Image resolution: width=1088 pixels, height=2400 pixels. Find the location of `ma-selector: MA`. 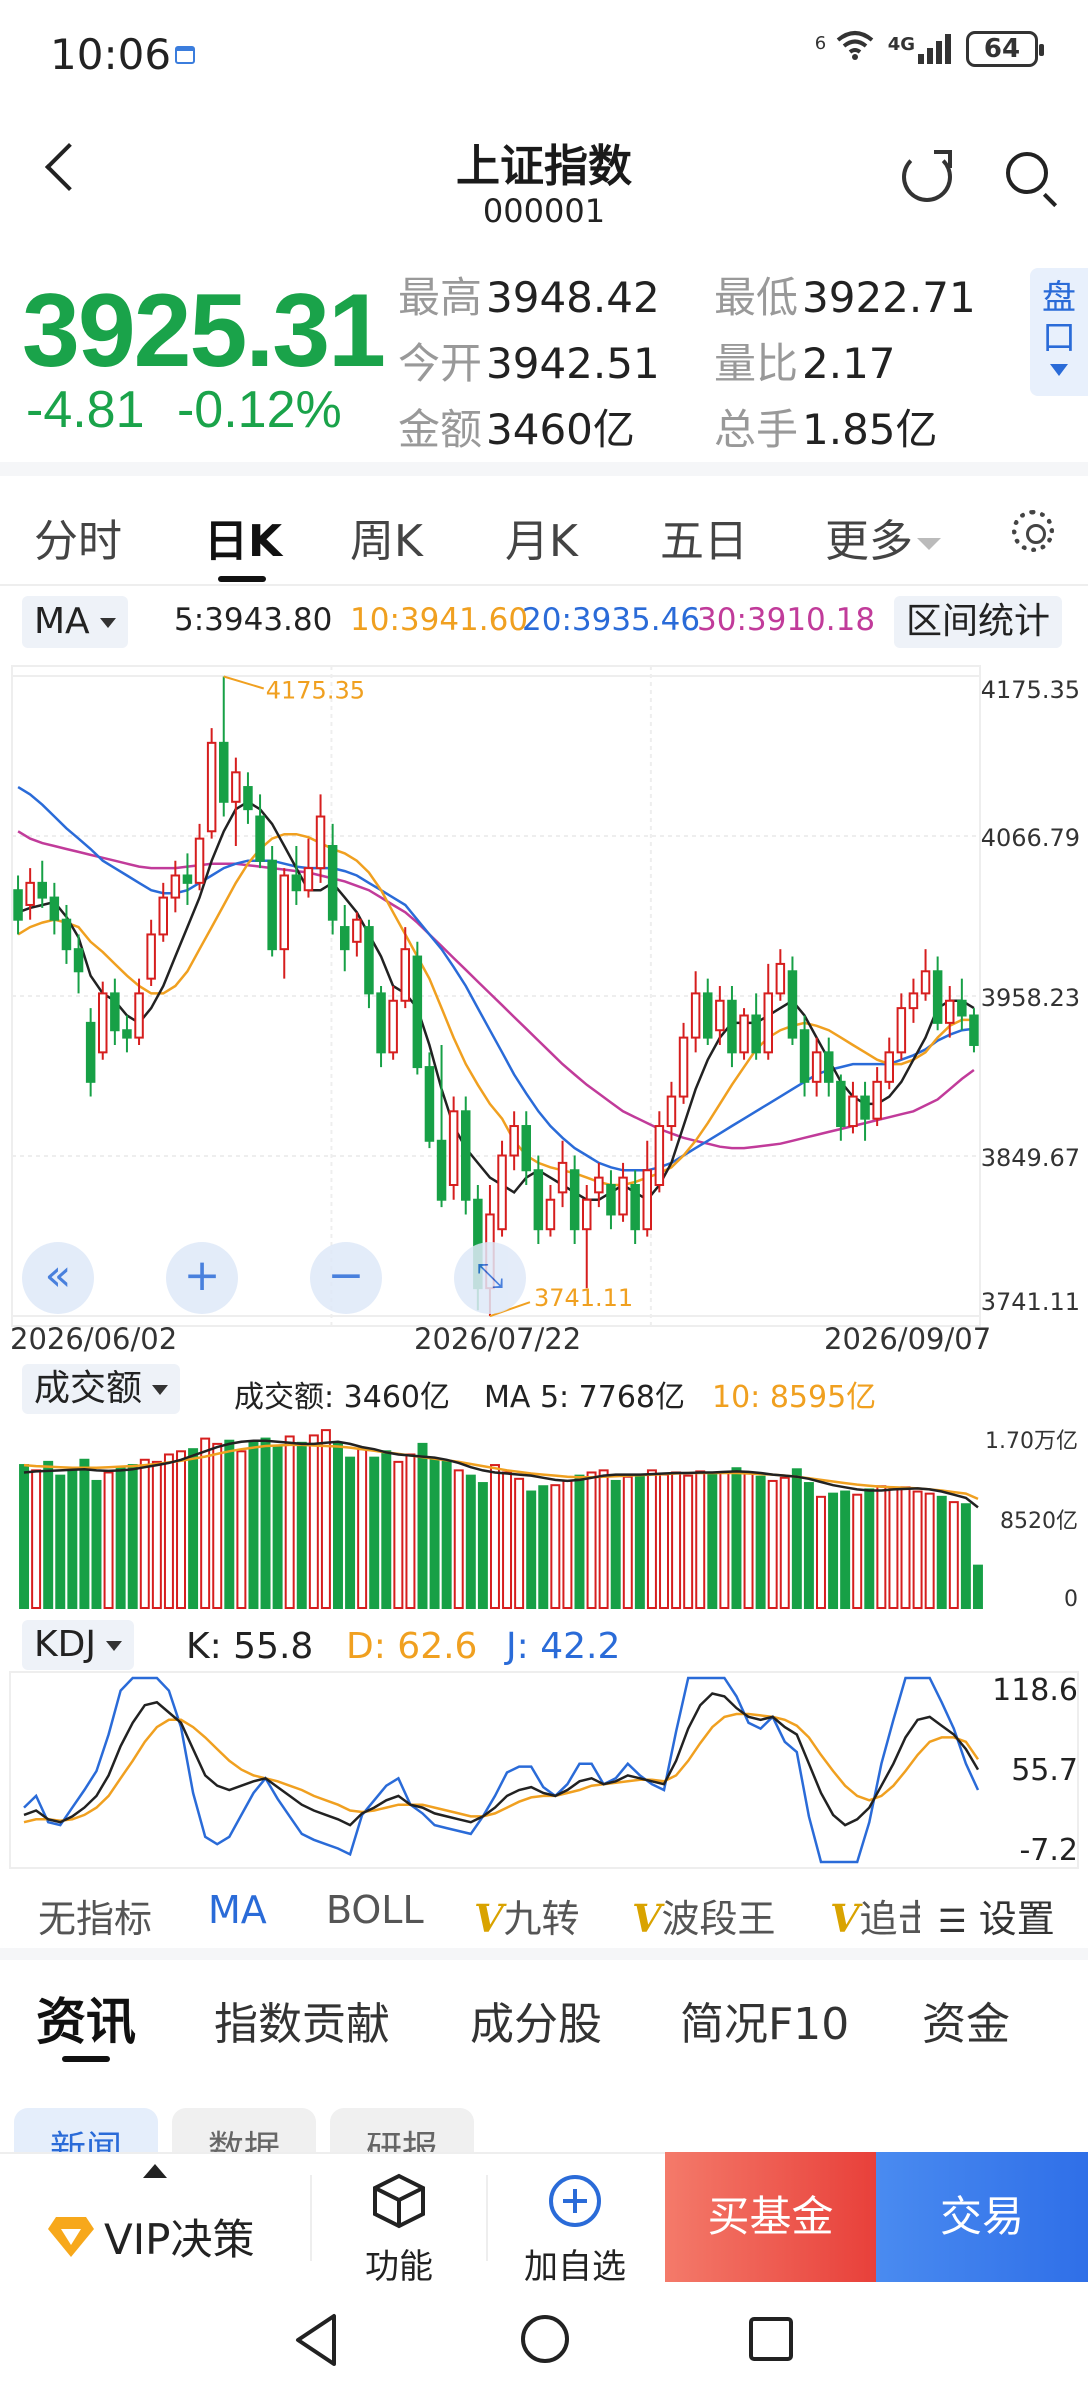

ma-selector: MA is located at coordinates (75, 622).